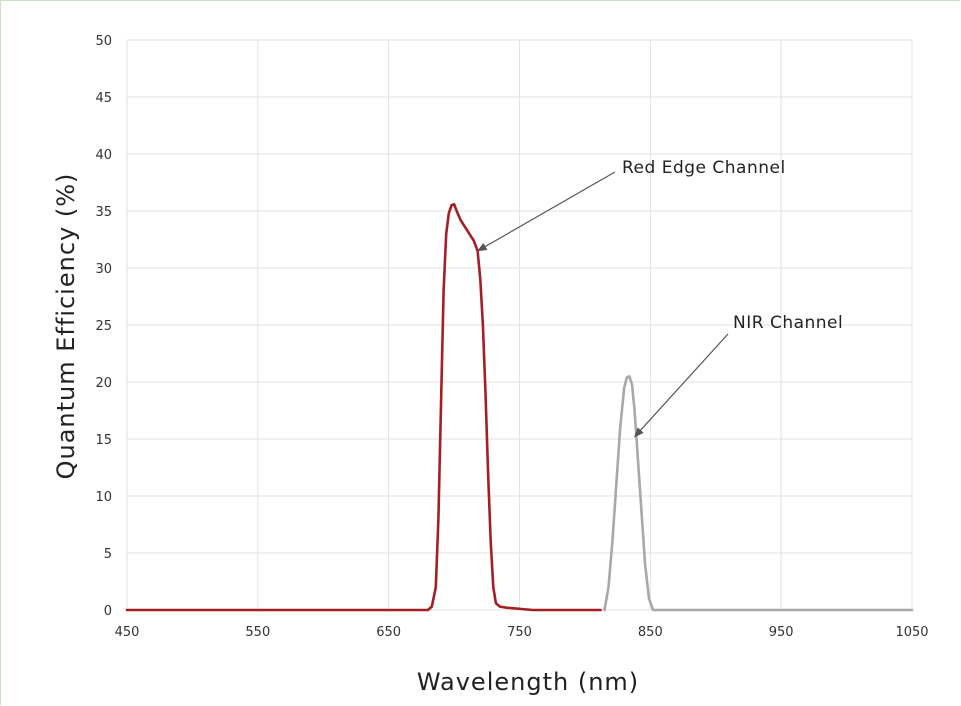  What do you see at coordinates (103, 155) in the screenshot?
I see `y-tick-40: 40` at bounding box center [103, 155].